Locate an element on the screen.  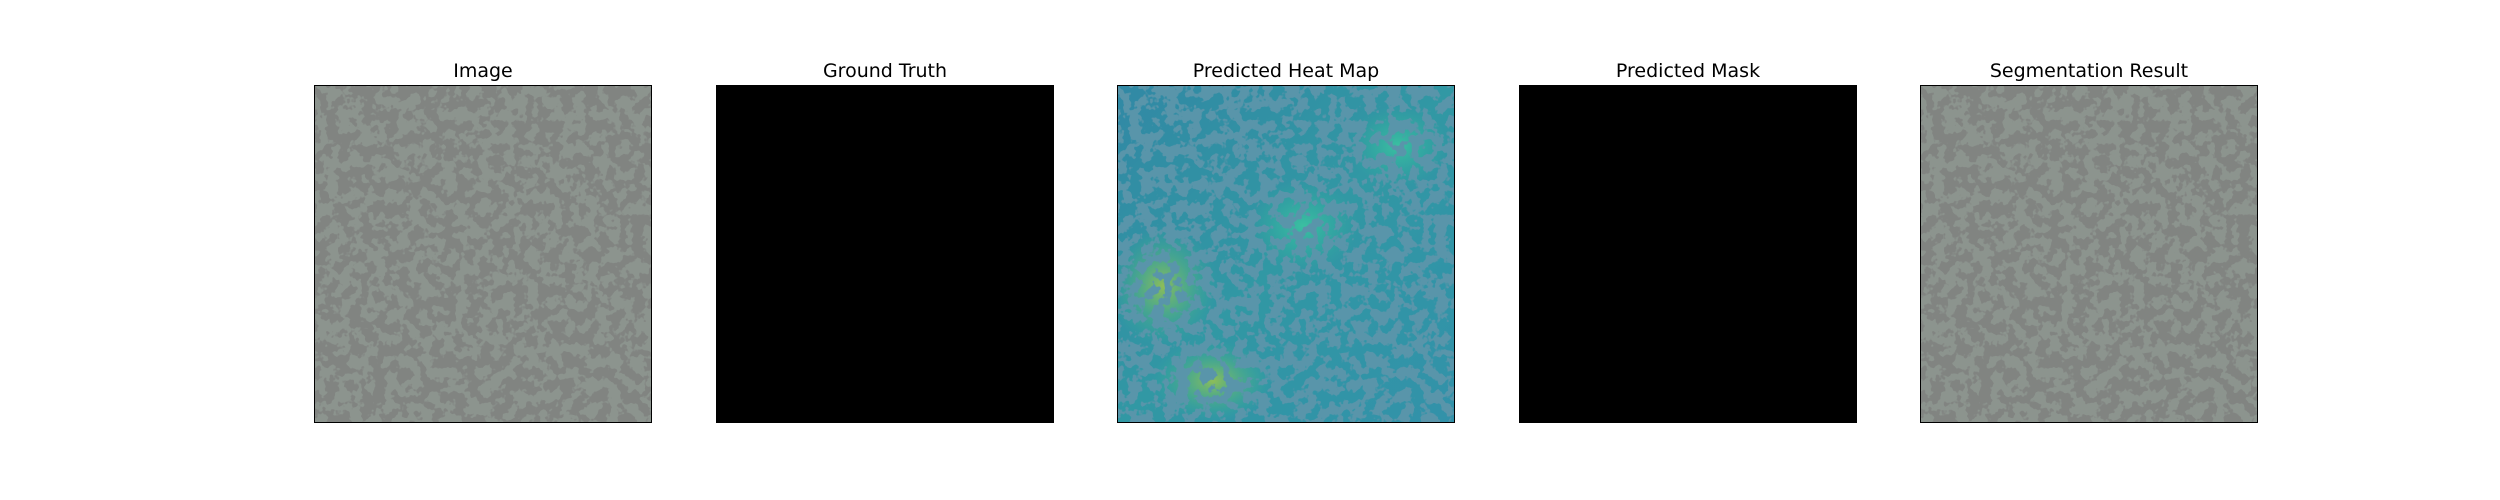
panel-predicted-mask: Predicted Mask is located at coordinates (1688, 250).